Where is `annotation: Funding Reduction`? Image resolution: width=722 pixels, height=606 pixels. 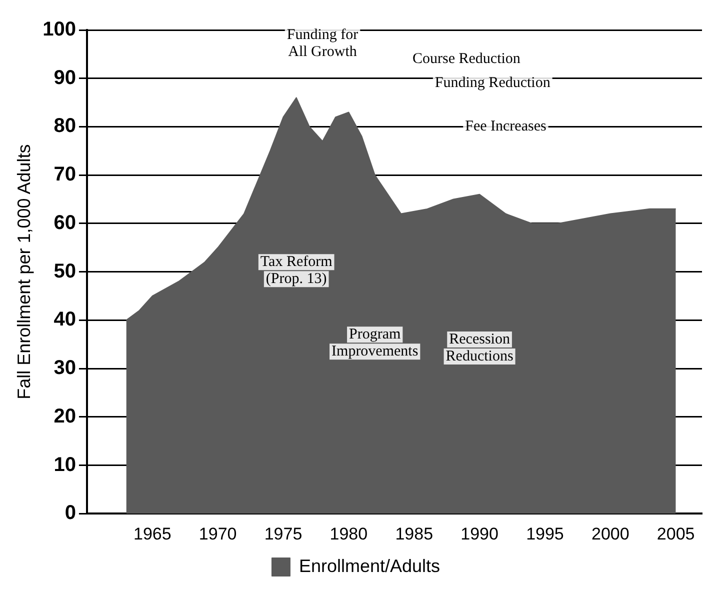
annotation: Funding Reduction is located at coordinates (492, 83).